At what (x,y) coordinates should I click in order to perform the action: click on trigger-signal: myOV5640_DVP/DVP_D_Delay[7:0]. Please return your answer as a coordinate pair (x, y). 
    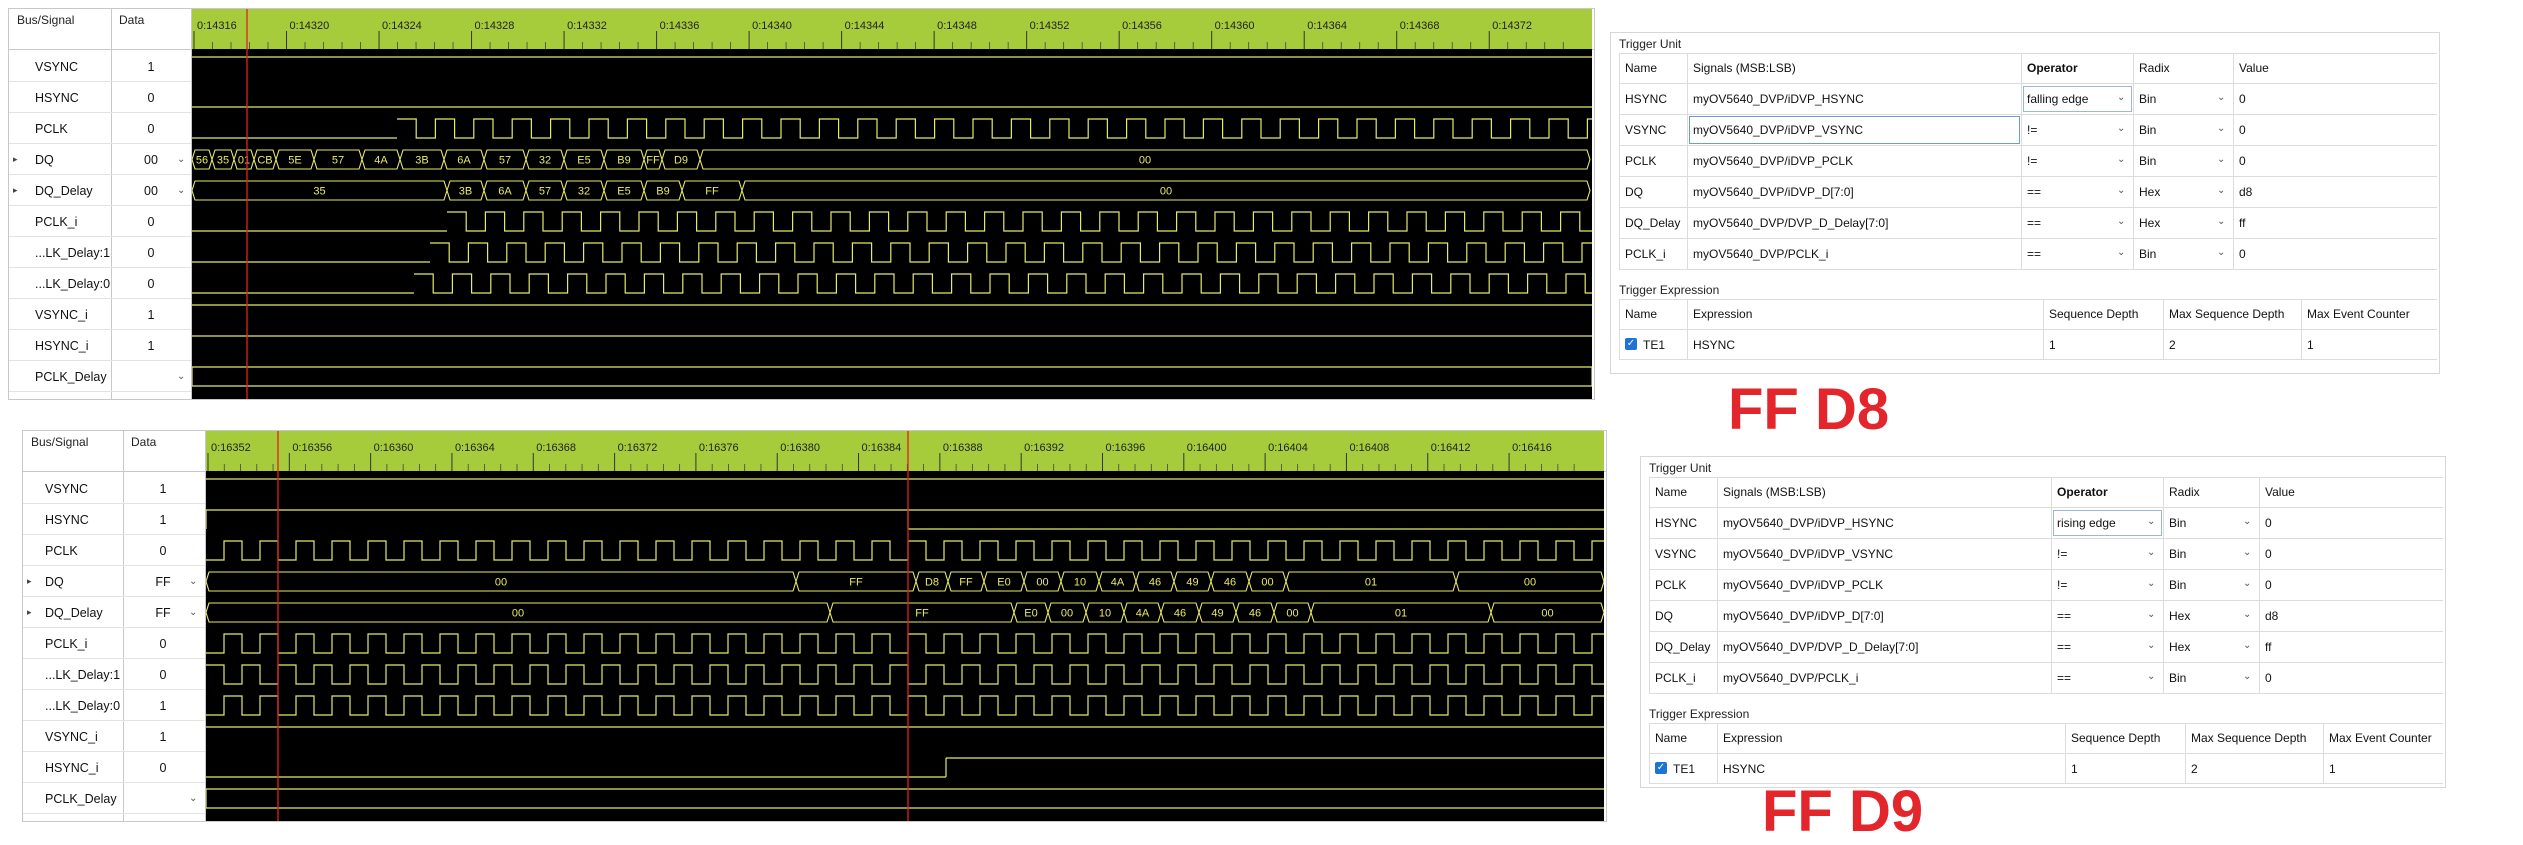
    Looking at the image, I should click on (1791, 223).